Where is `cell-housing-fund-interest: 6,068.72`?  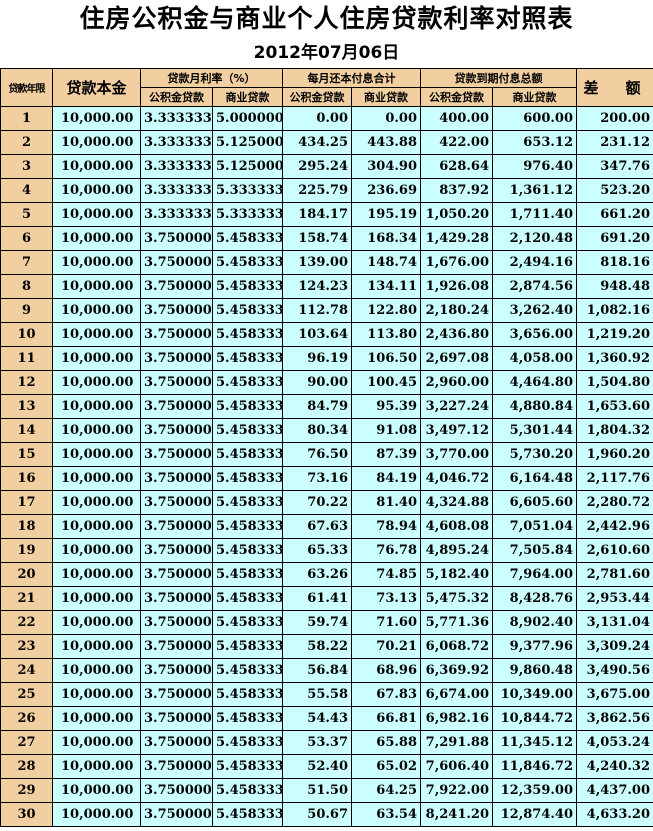
cell-housing-fund-interest: 6,068.72 is located at coordinates (456, 646).